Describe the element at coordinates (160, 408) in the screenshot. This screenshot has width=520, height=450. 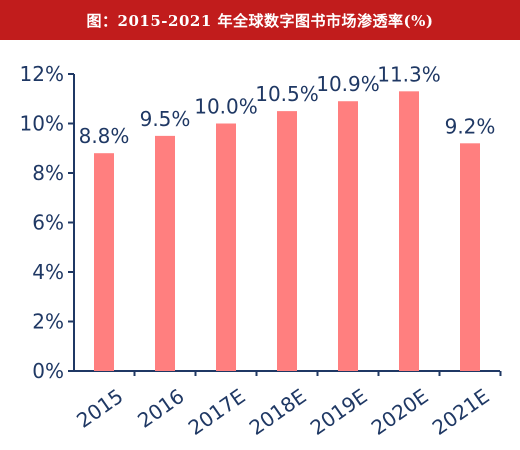
I see `x-tick-label: 2016` at that location.